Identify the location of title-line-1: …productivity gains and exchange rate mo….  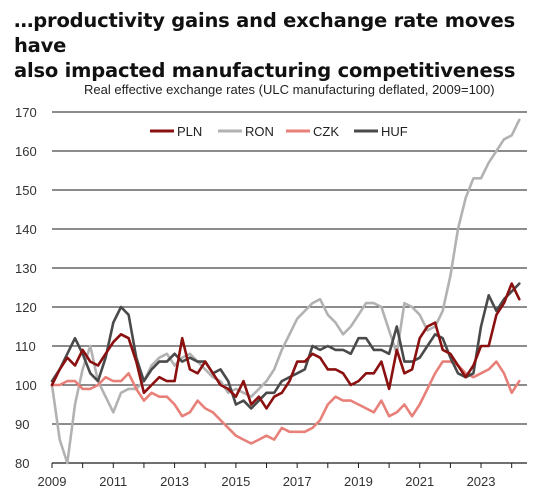
(264, 33).